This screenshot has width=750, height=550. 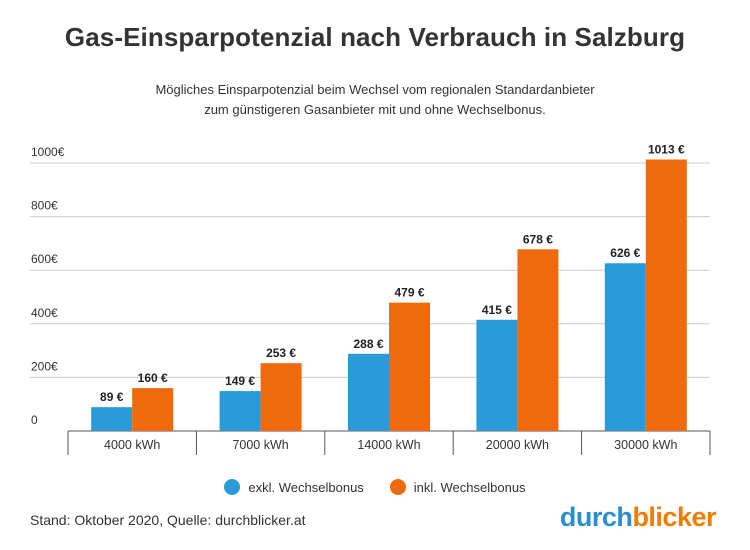 What do you see at coordinates (281, 353) in the screenshot?
I see `data-label: 253 €` at bounding box center [281, 353].